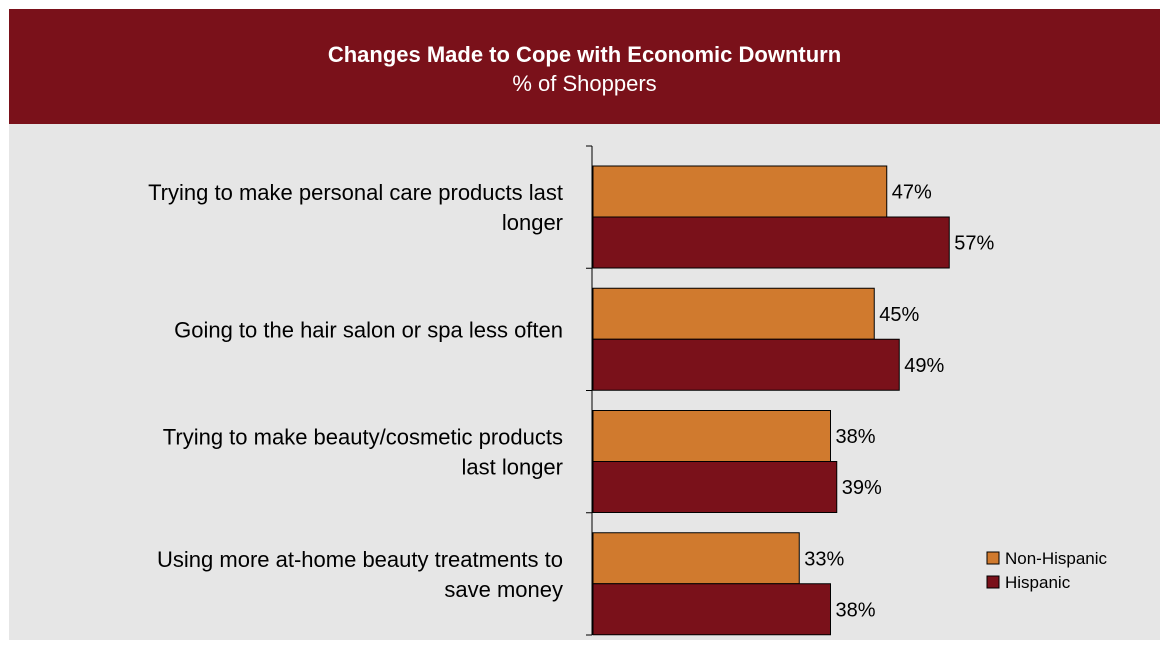 This screenshot has width=1168, height=649. What do you see at coordinates (899, 315) in the screenshot?
I see `data-label: 45%` at bounding box center [899, 315].